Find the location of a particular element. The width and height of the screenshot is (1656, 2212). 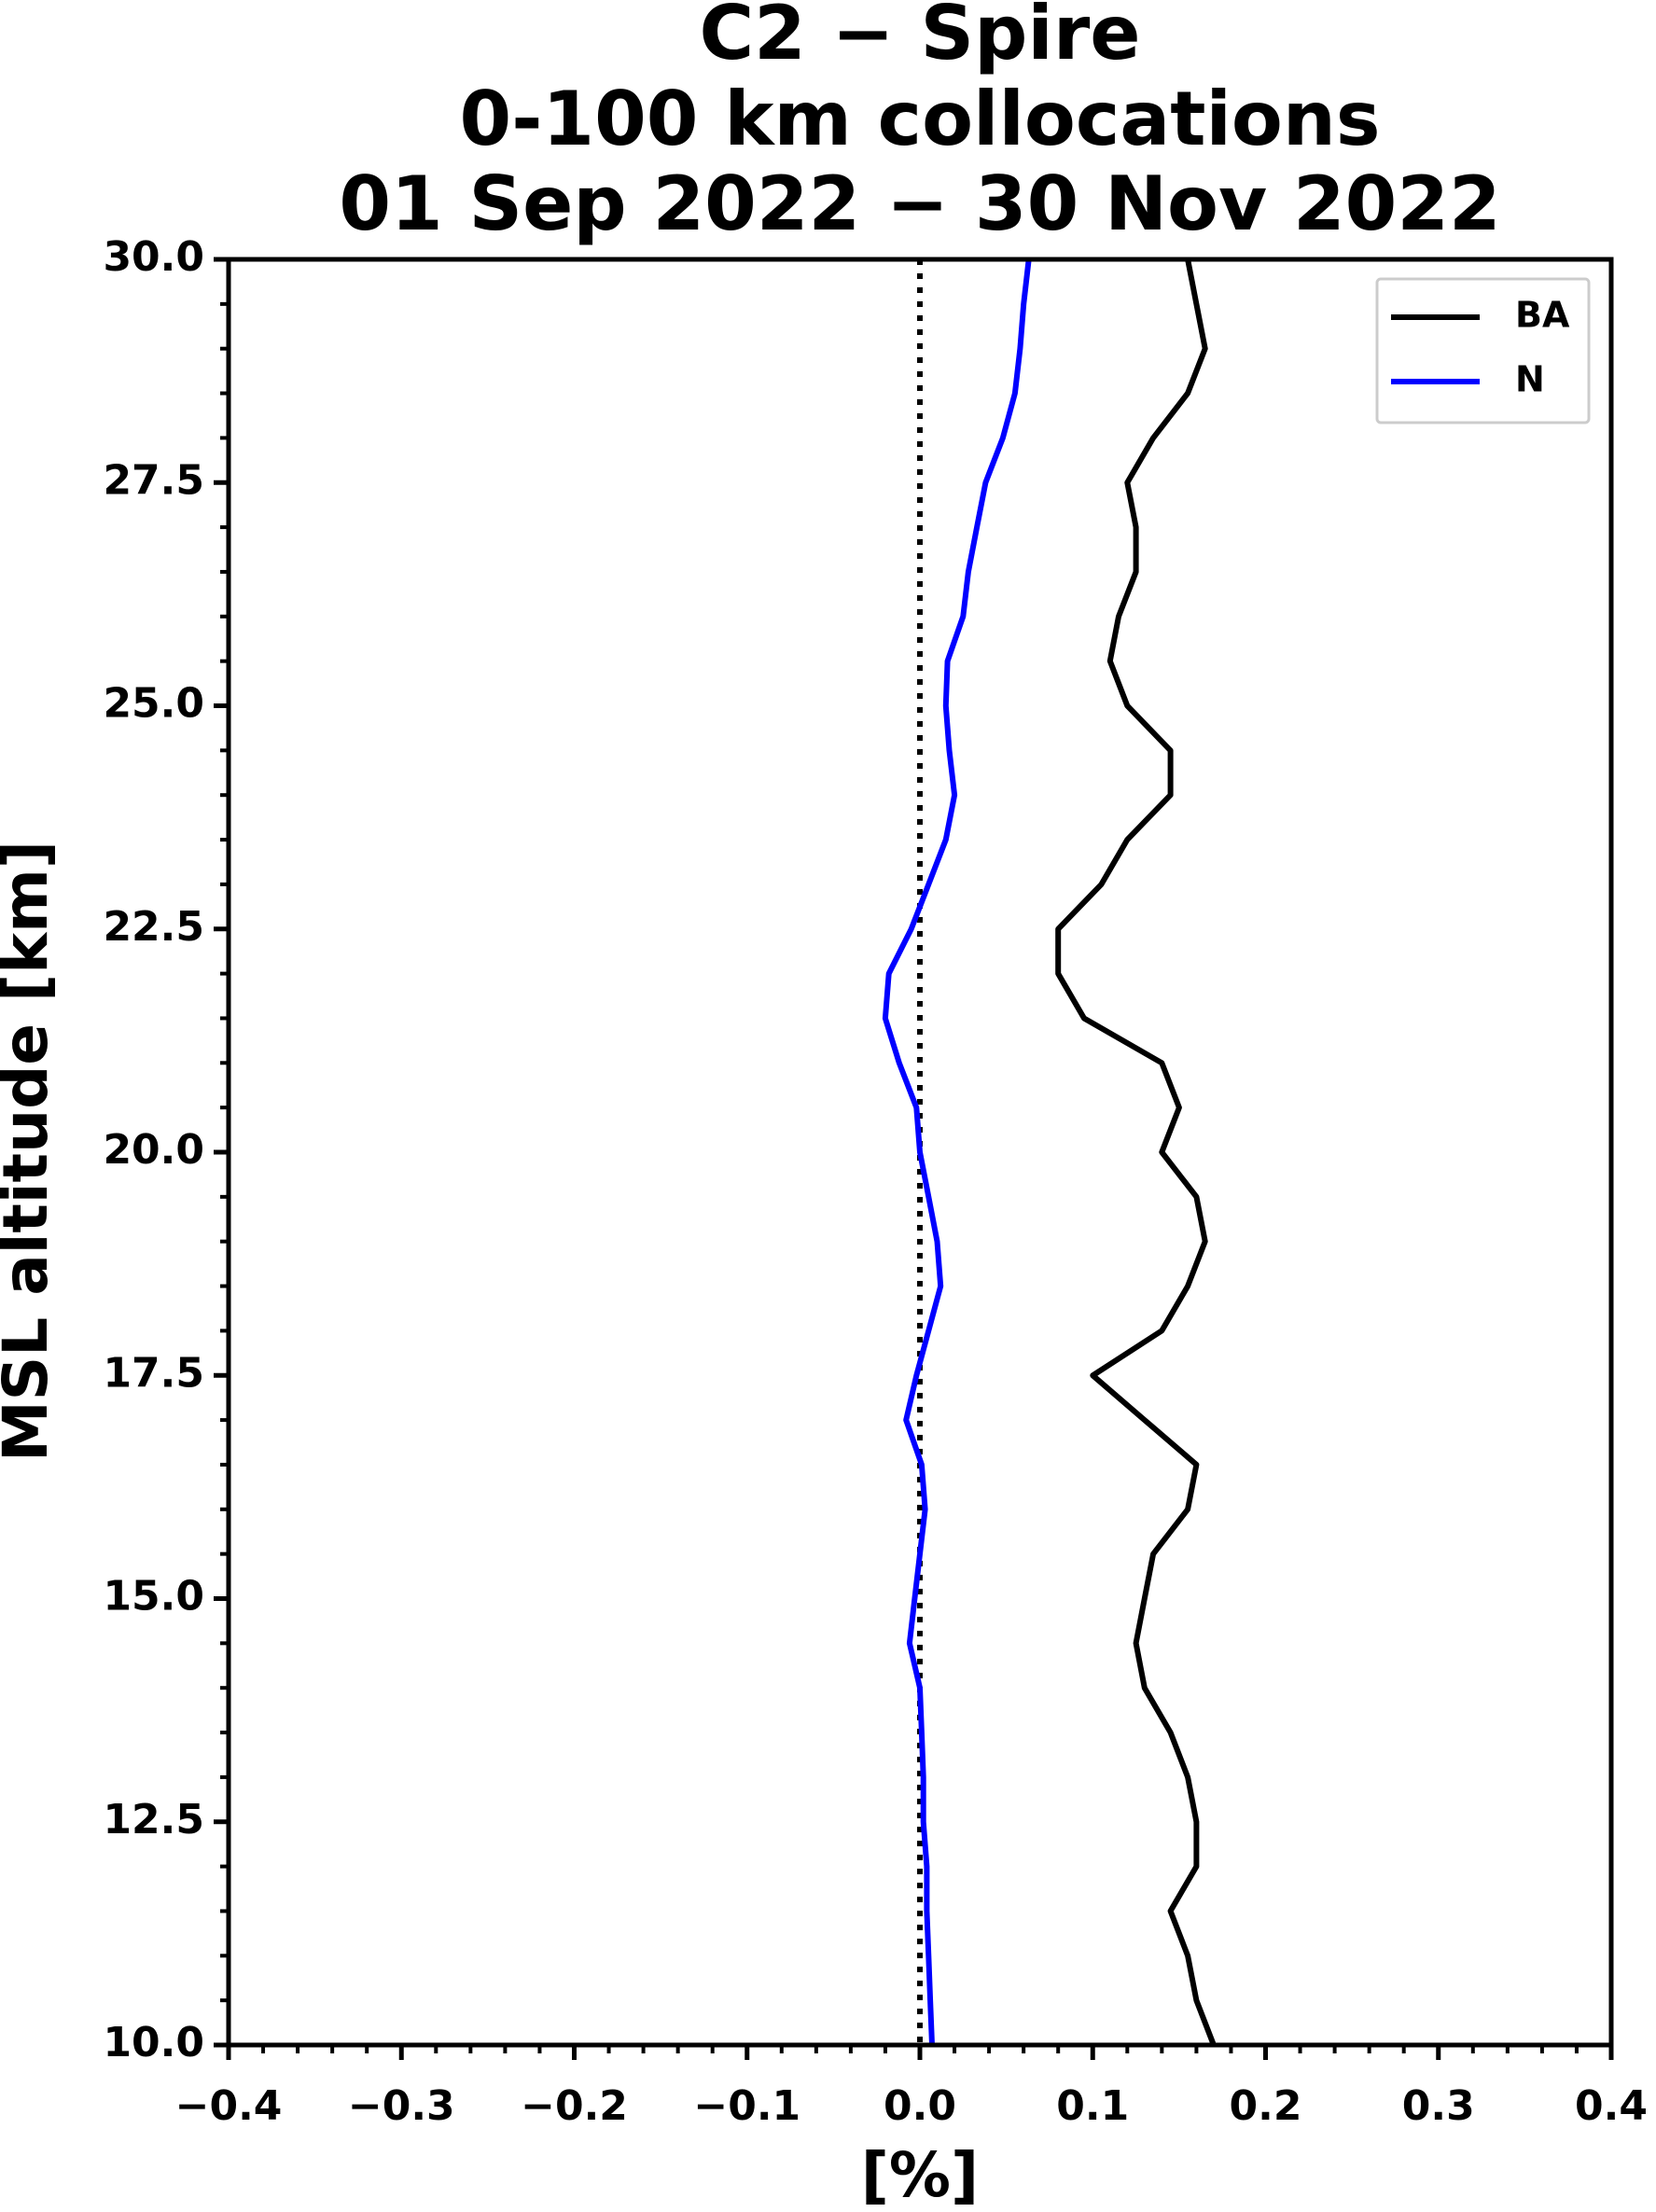

y-tick-label: 22.5 is located at coordinates (153, 927).